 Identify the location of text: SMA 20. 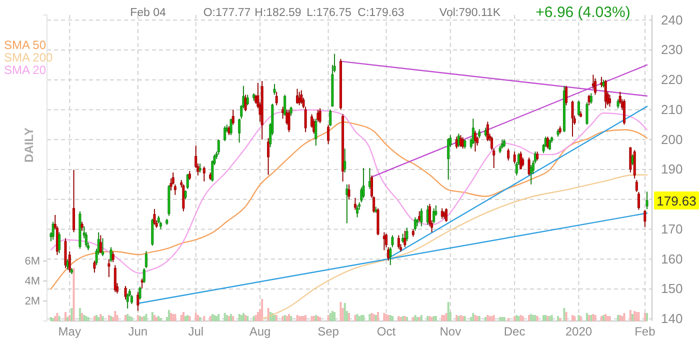
(25, 70).